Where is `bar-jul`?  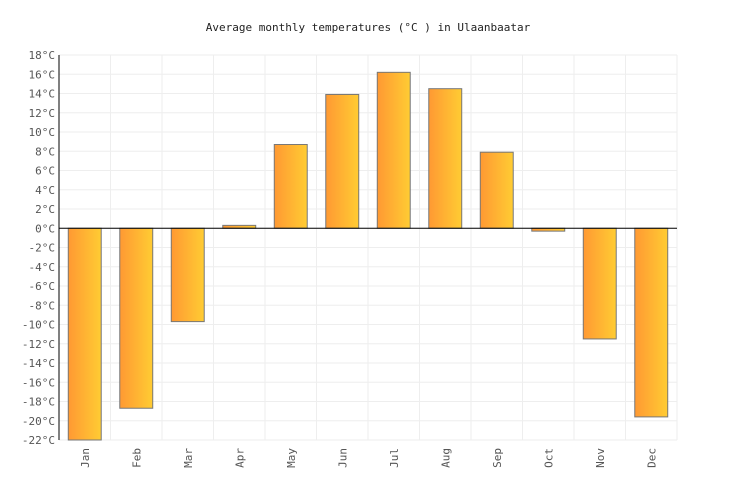
bar-jul is located at coordinates (393, 150).